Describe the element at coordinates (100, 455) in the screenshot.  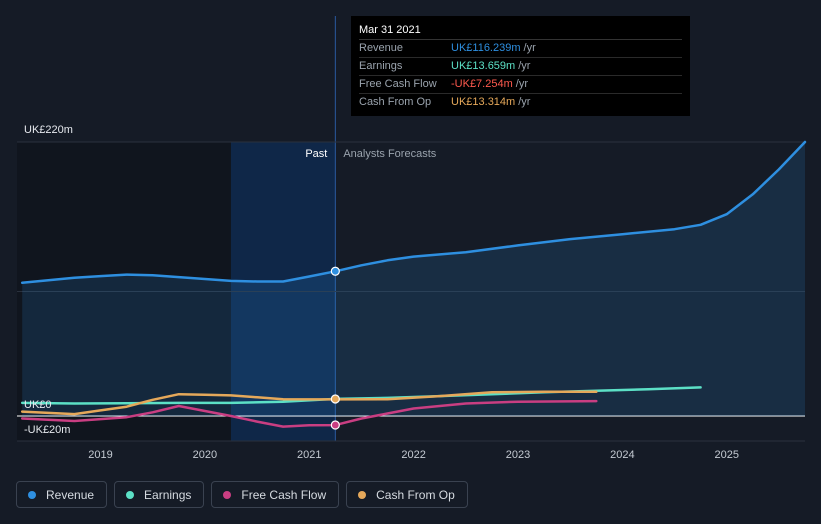
I see `x-tick-label: 2019` at that location.